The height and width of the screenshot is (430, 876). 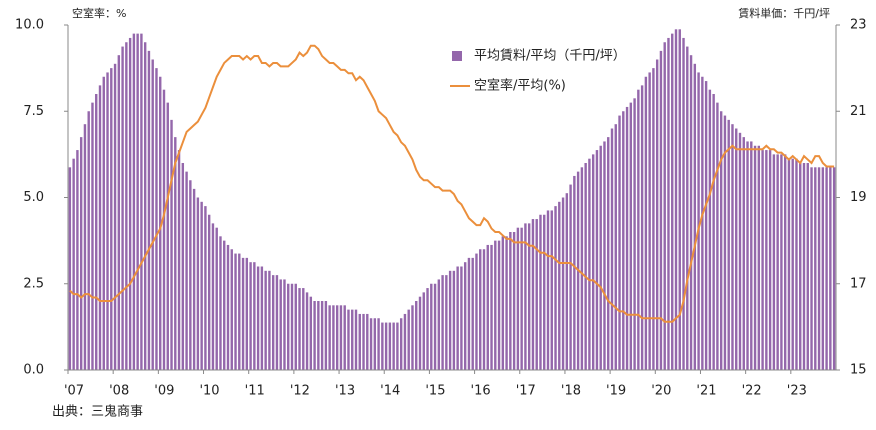 What do you see at coordinates (390, 391) in the screenshot?
I see `x-tick-label: '14` at bounding box center [390, 391].